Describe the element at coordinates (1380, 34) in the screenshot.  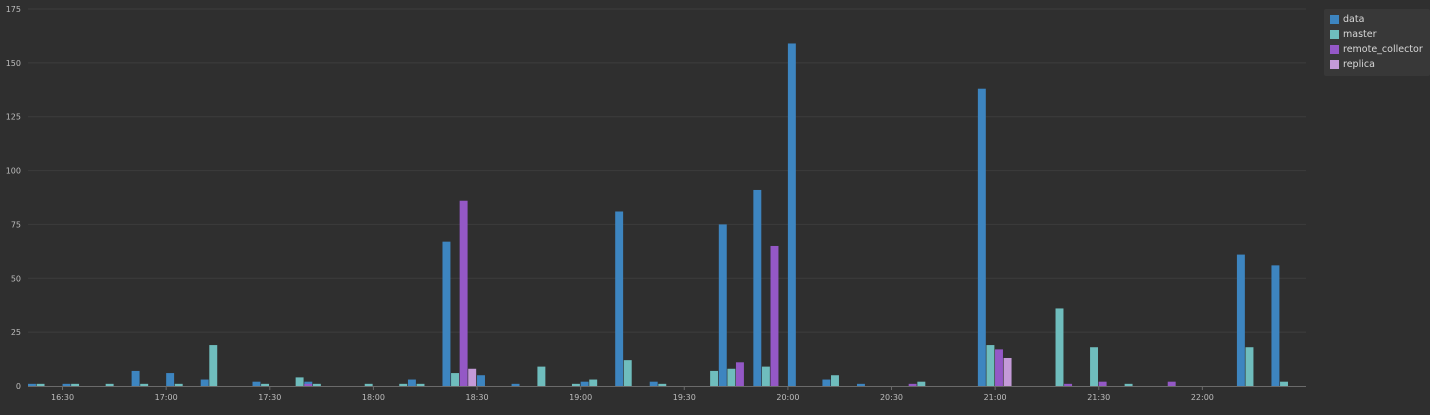
I see `legend-item-master: master` at that location.